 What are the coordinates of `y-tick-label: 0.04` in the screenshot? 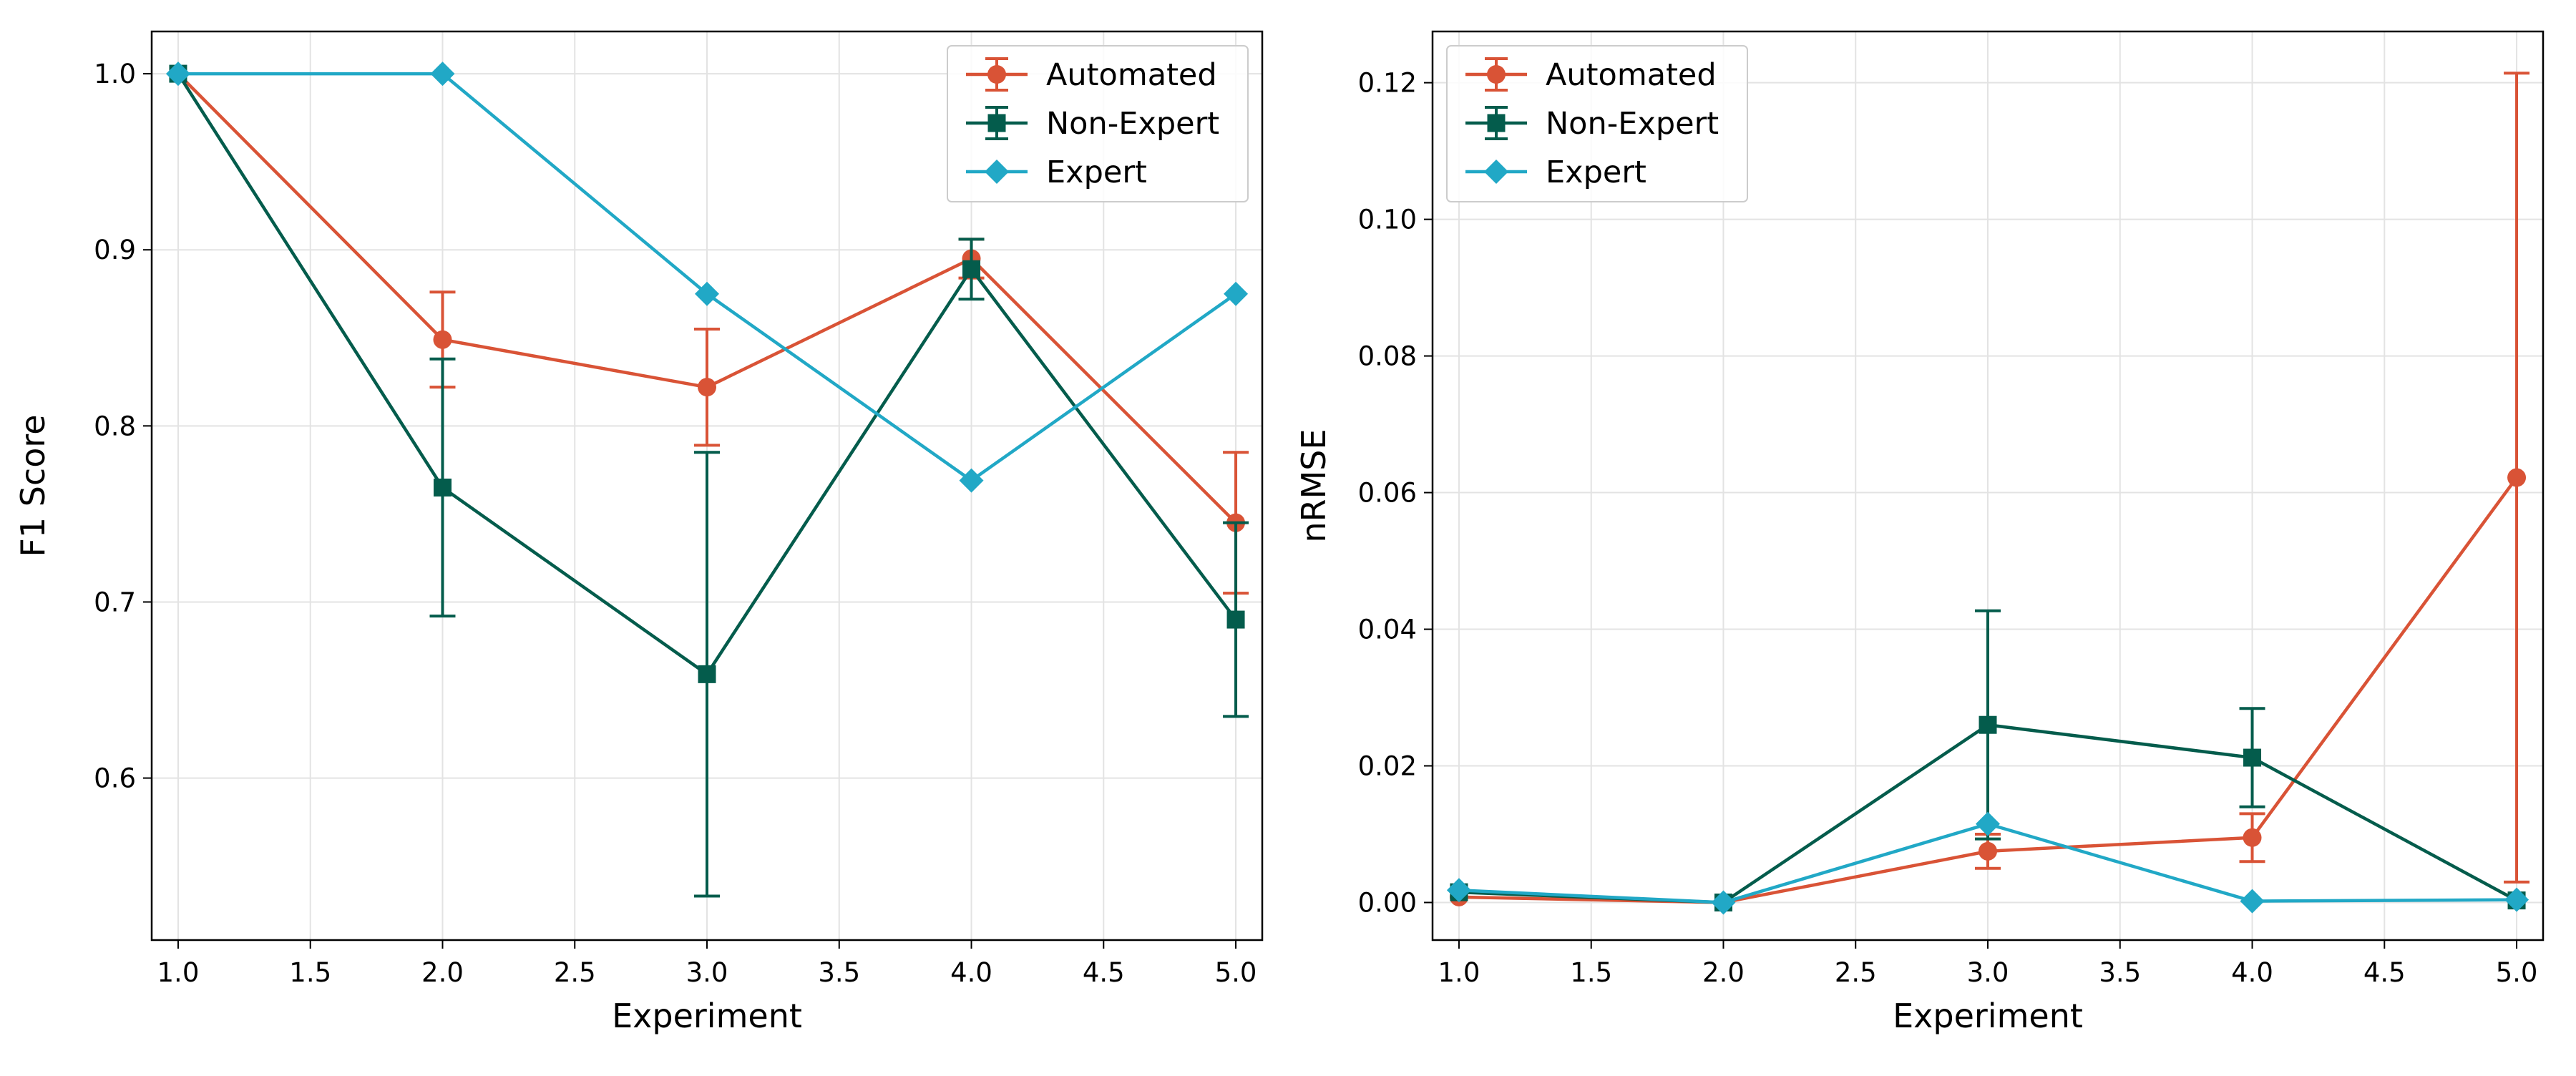 It's located at (1387, 630).